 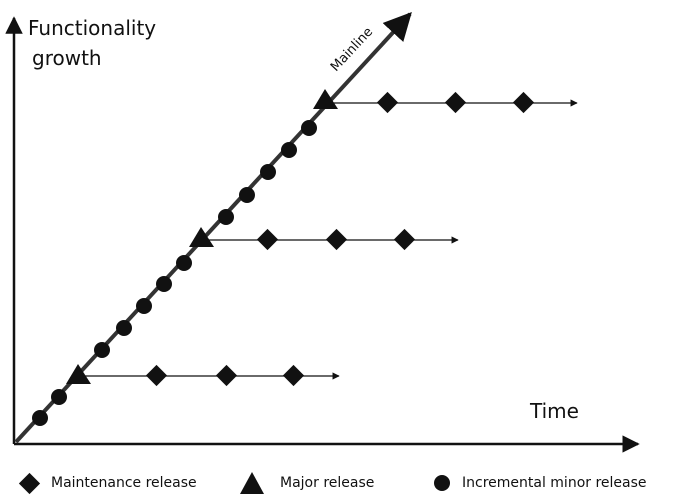 I want to click on y-axis-label-line1: Functionality, so click(x=92, y=28).